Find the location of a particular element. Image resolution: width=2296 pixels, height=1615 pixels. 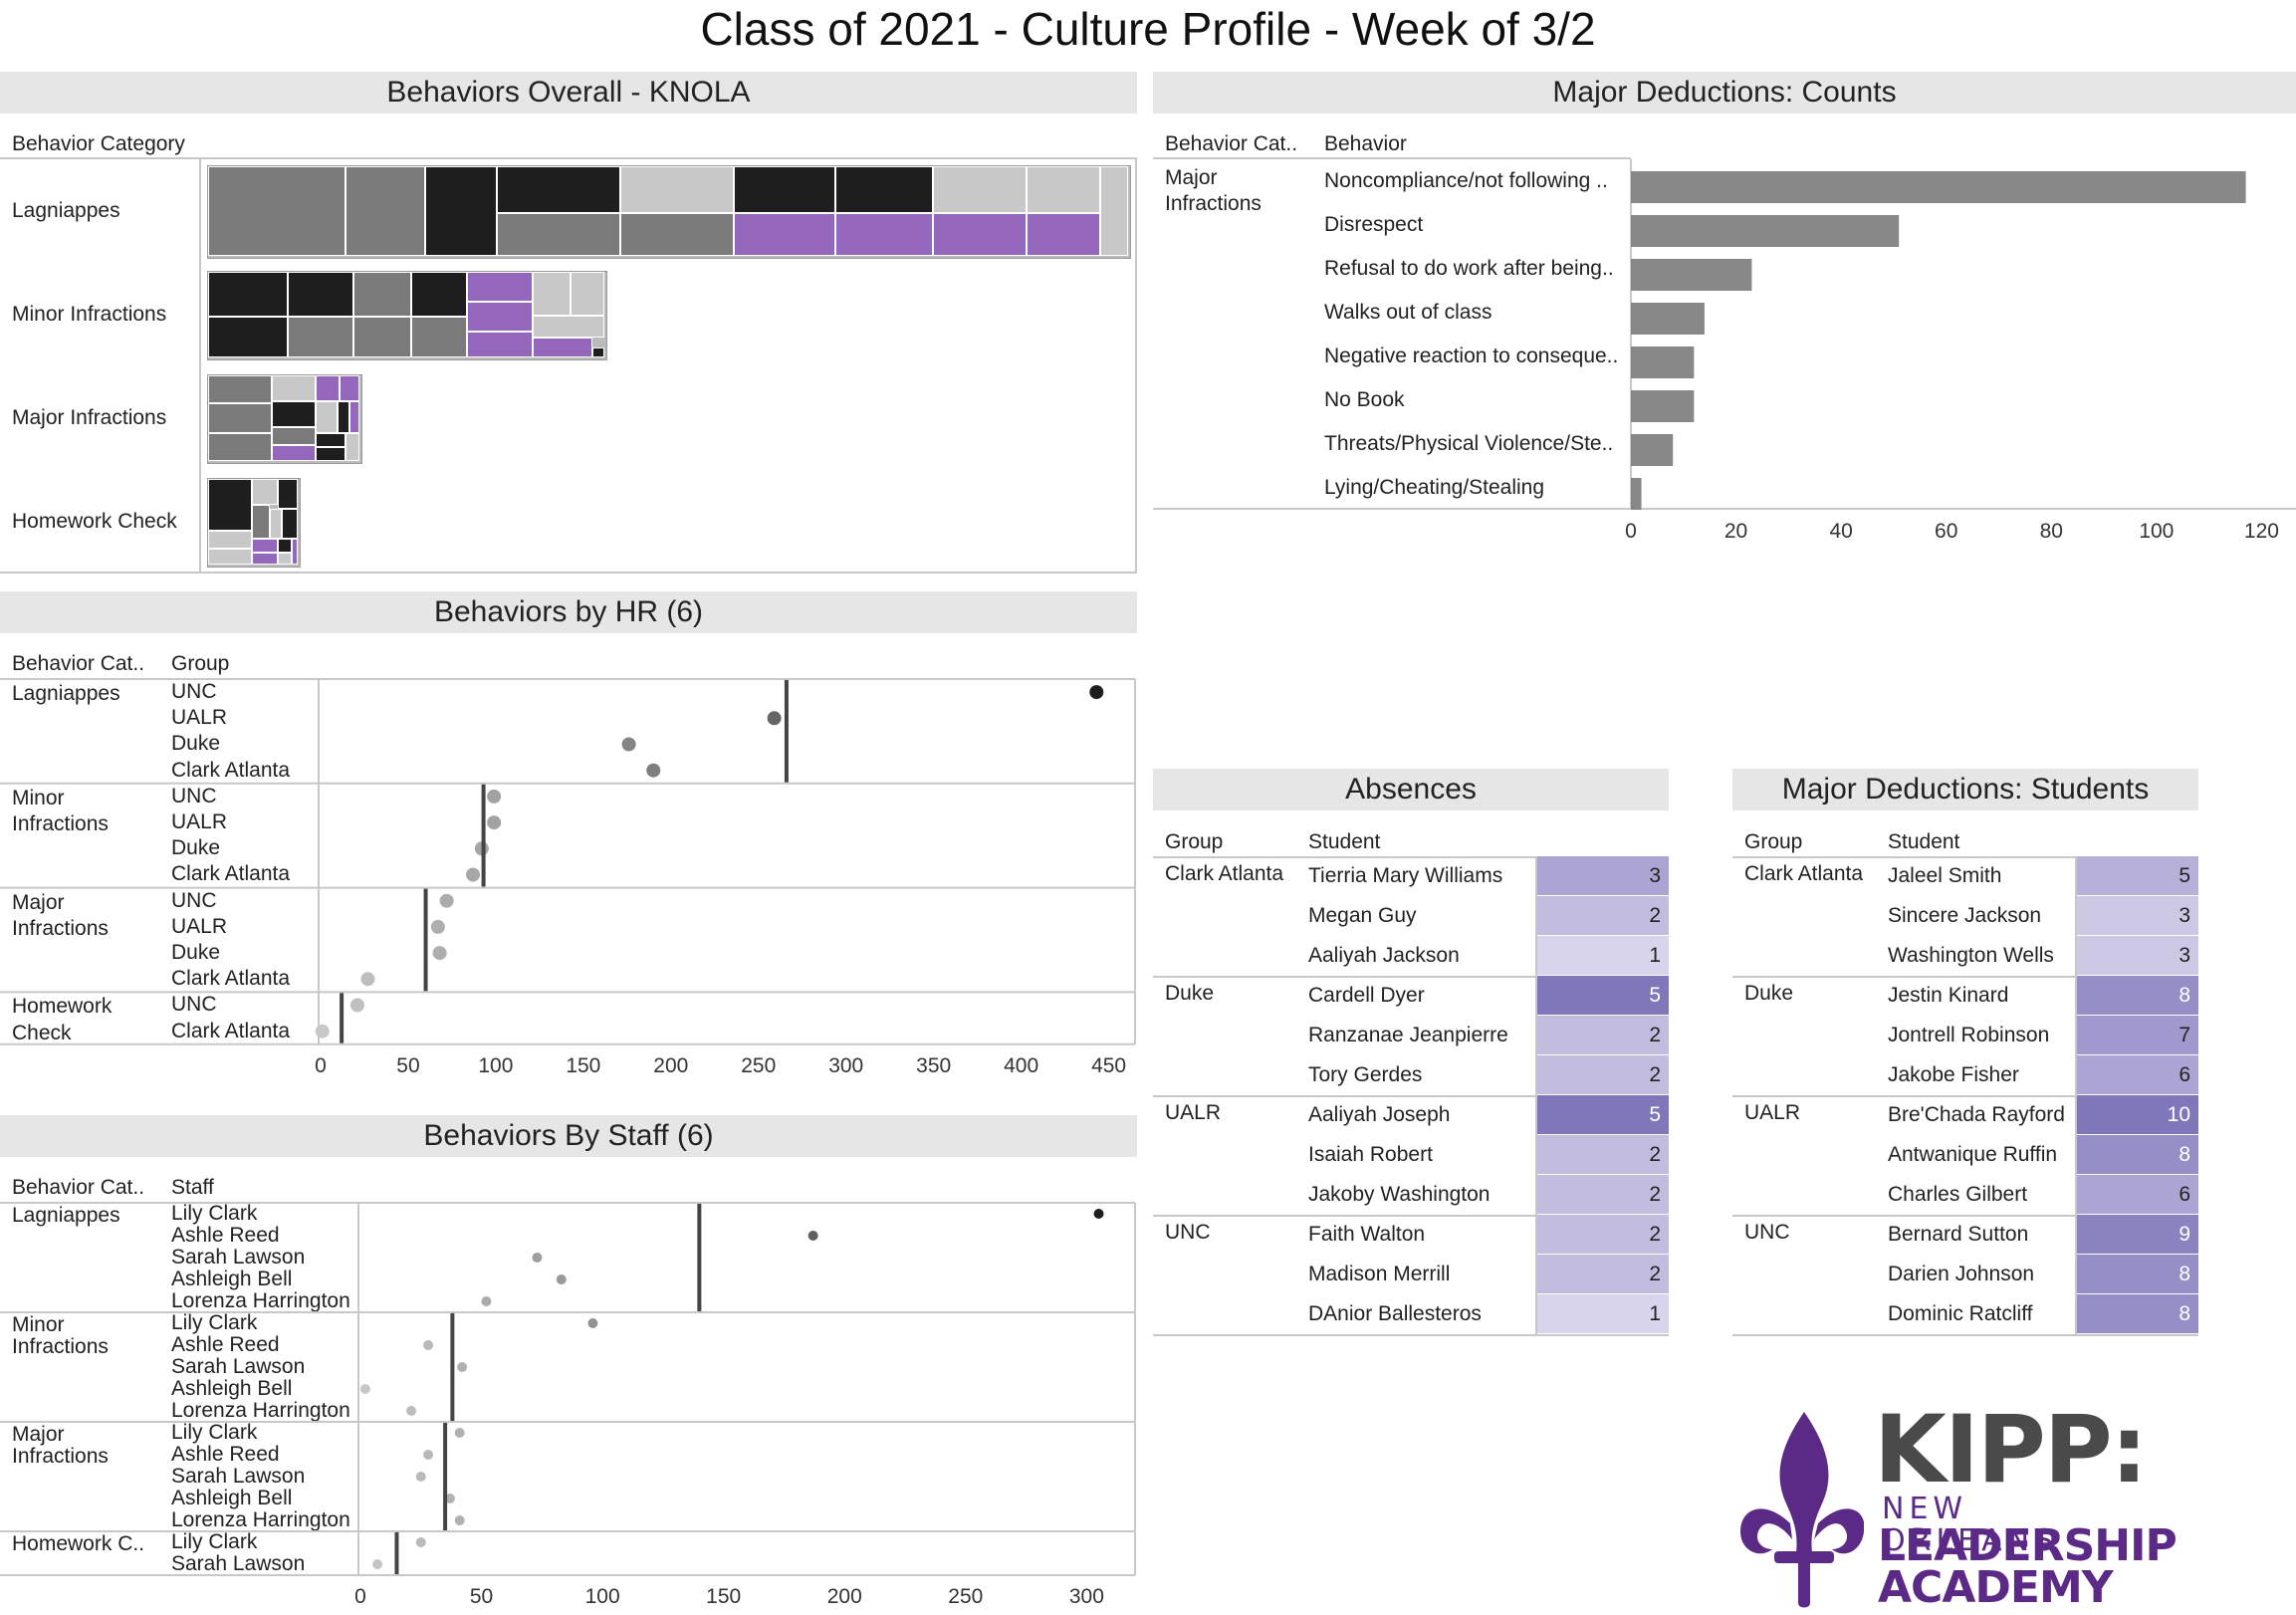

treemap-minor-infractions is located at coordinates (407, 315).